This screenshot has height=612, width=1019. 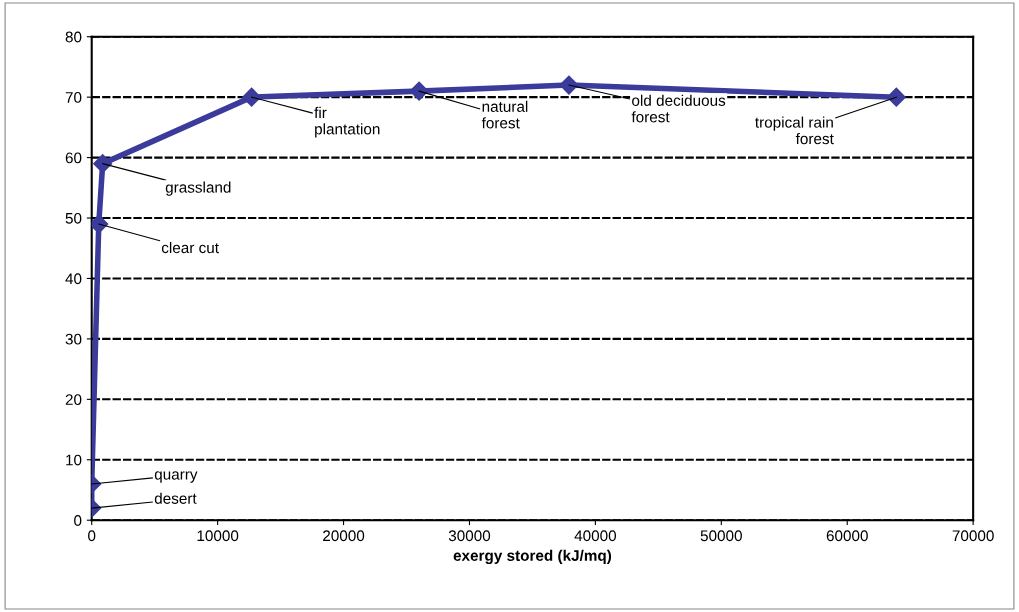 What do you see at coordinates (175, 498) in the screenshot?
I see `annotation: desert` at bounding box center [175, 498].